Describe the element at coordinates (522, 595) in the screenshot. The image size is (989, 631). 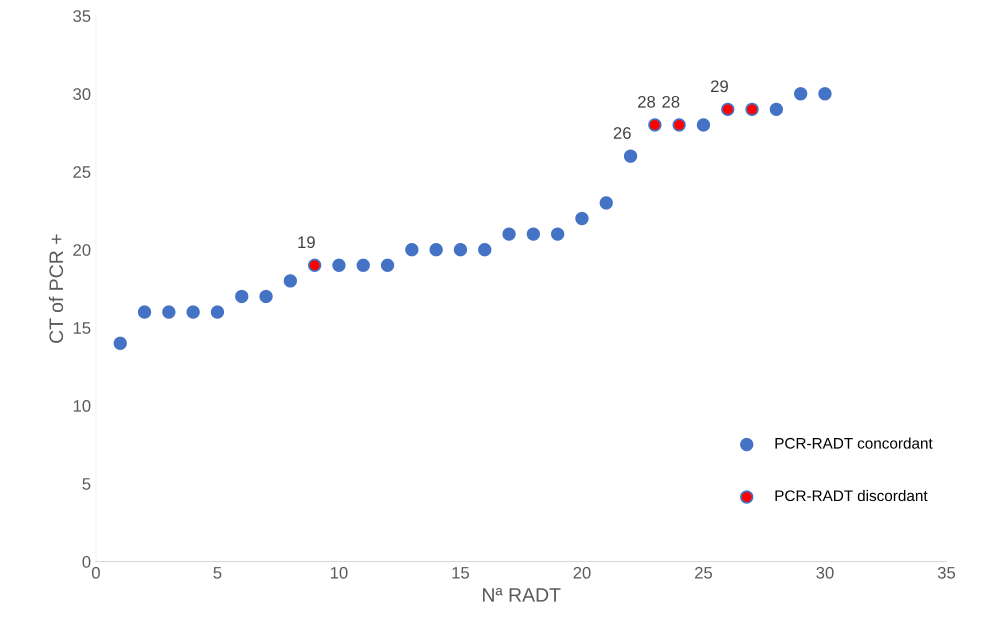
I see `x-axis-title: Nª RADT` at that location.